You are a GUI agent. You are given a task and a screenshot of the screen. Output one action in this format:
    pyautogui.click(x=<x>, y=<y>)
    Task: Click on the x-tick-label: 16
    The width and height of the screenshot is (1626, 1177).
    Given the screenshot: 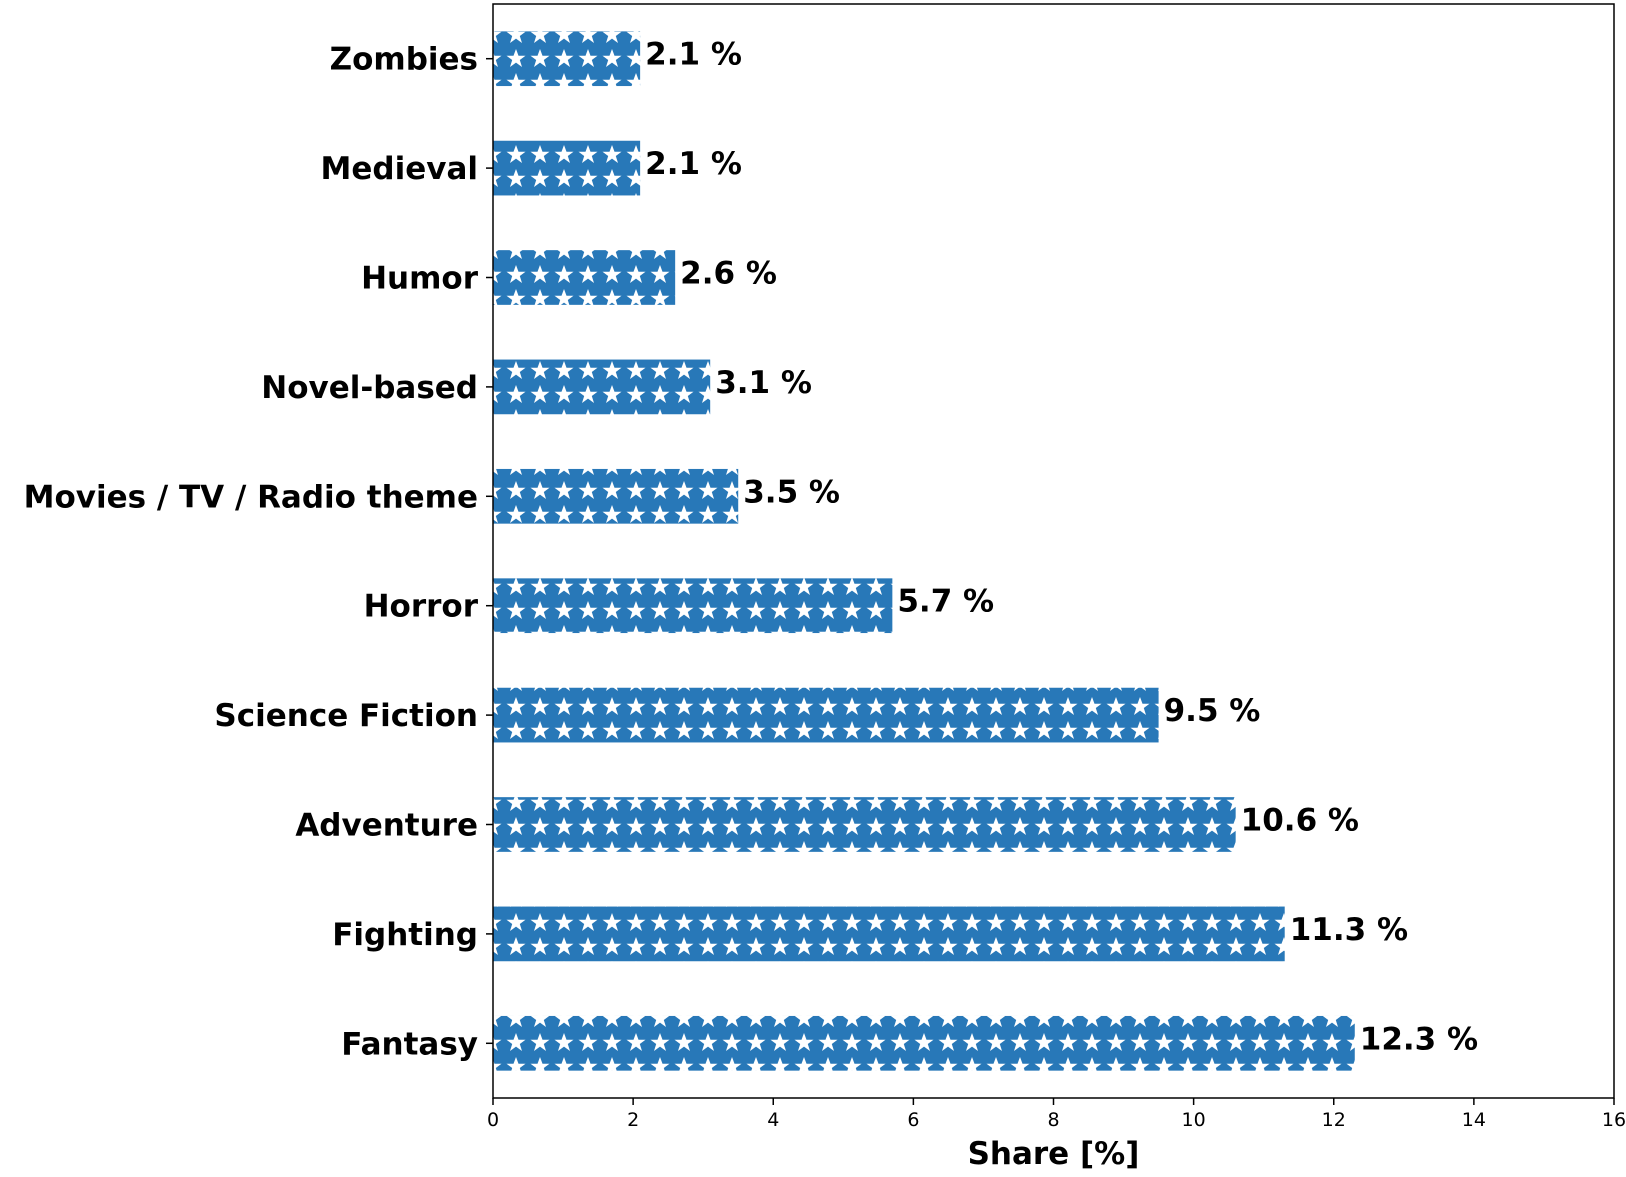 What is the action you would take?
    pyautogui.click(x=1614, y=1120)
    